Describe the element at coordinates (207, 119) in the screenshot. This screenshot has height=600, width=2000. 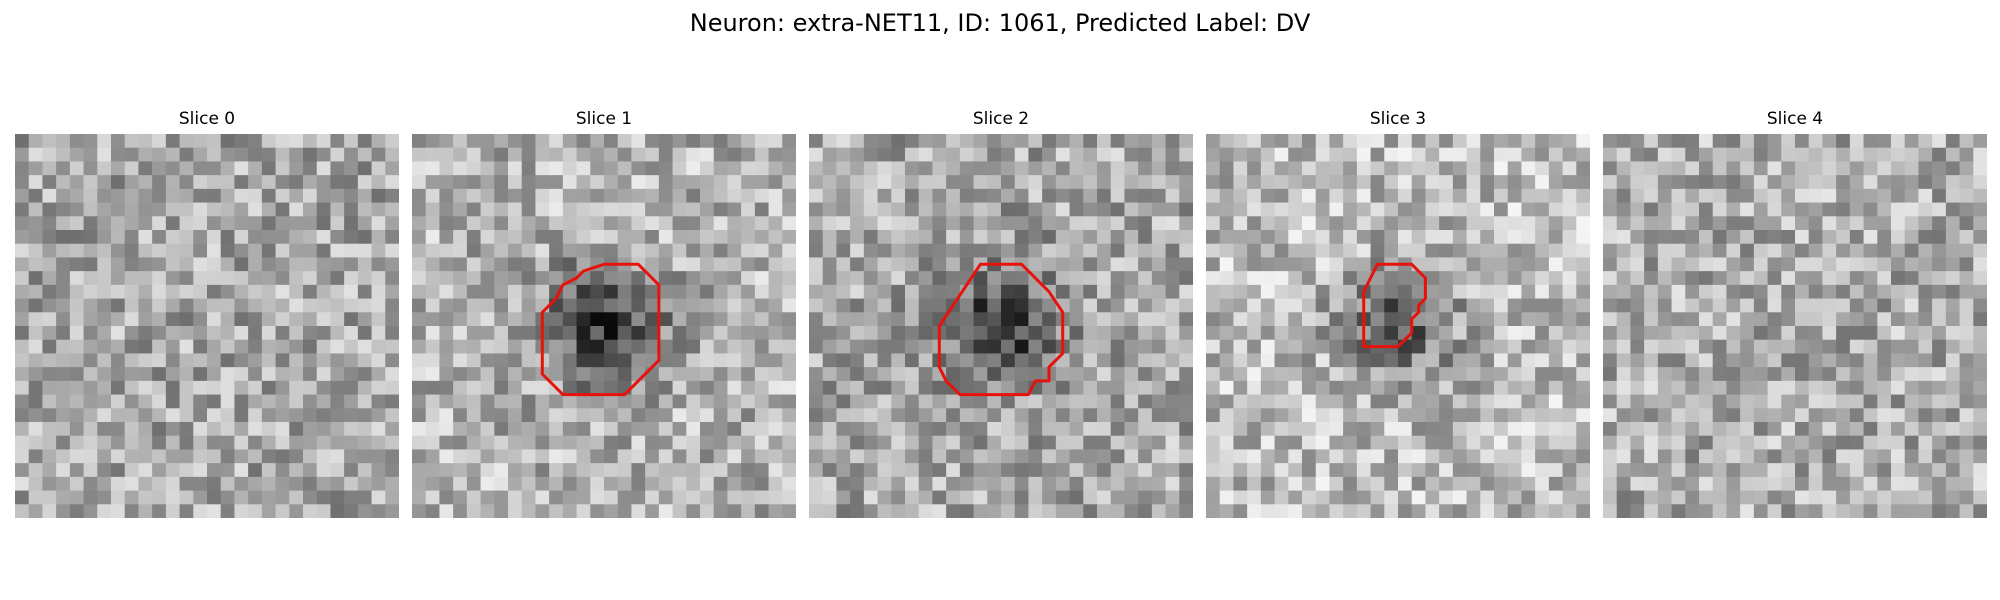
I see `panel-title: Slice 0` at that location.